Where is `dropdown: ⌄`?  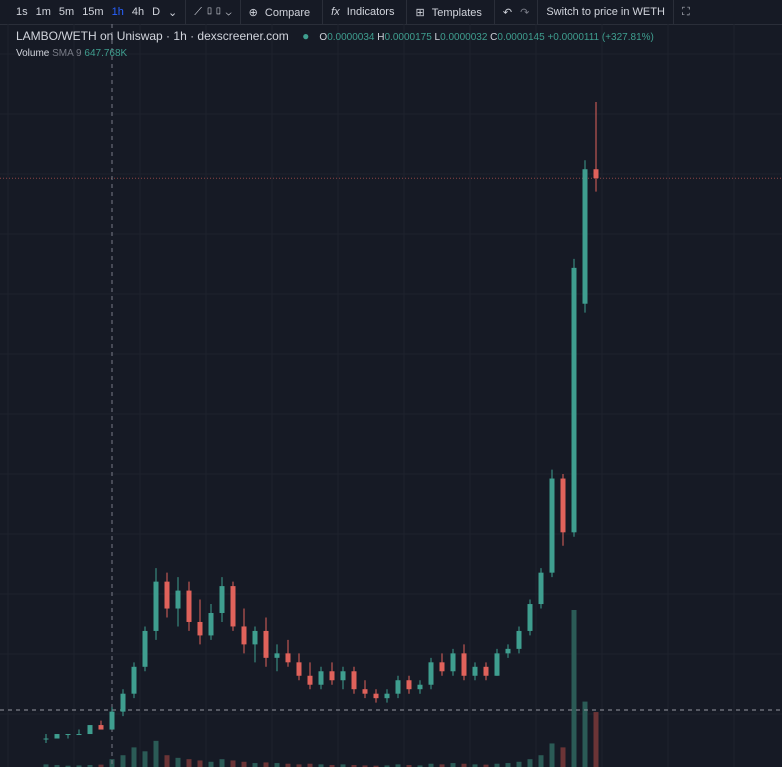
dropdown: ⌄ is located at coordinates (173, 12).